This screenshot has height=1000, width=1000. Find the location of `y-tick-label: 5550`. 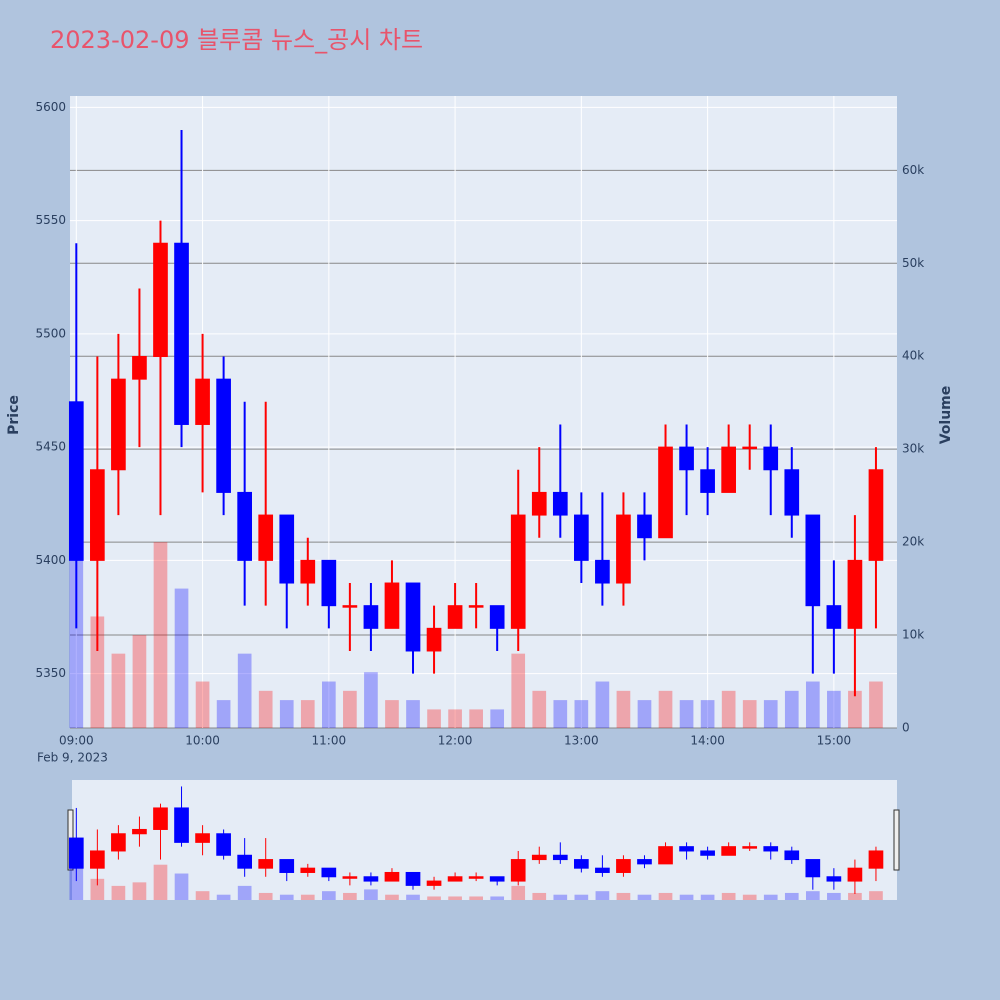

y-tick-label: 5550 is located at coordinates (50, 220).